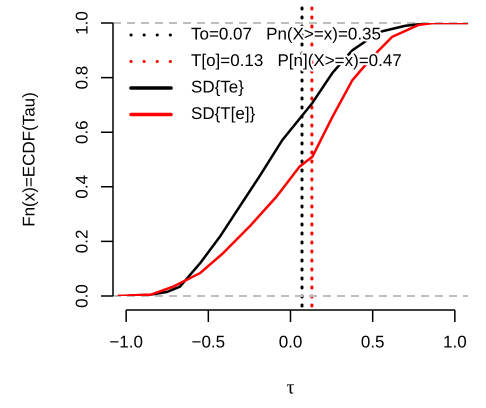 The width and height of the screenshot is (486, 408). I want to click on legend-label: SD{Te}, so click(217, 87).